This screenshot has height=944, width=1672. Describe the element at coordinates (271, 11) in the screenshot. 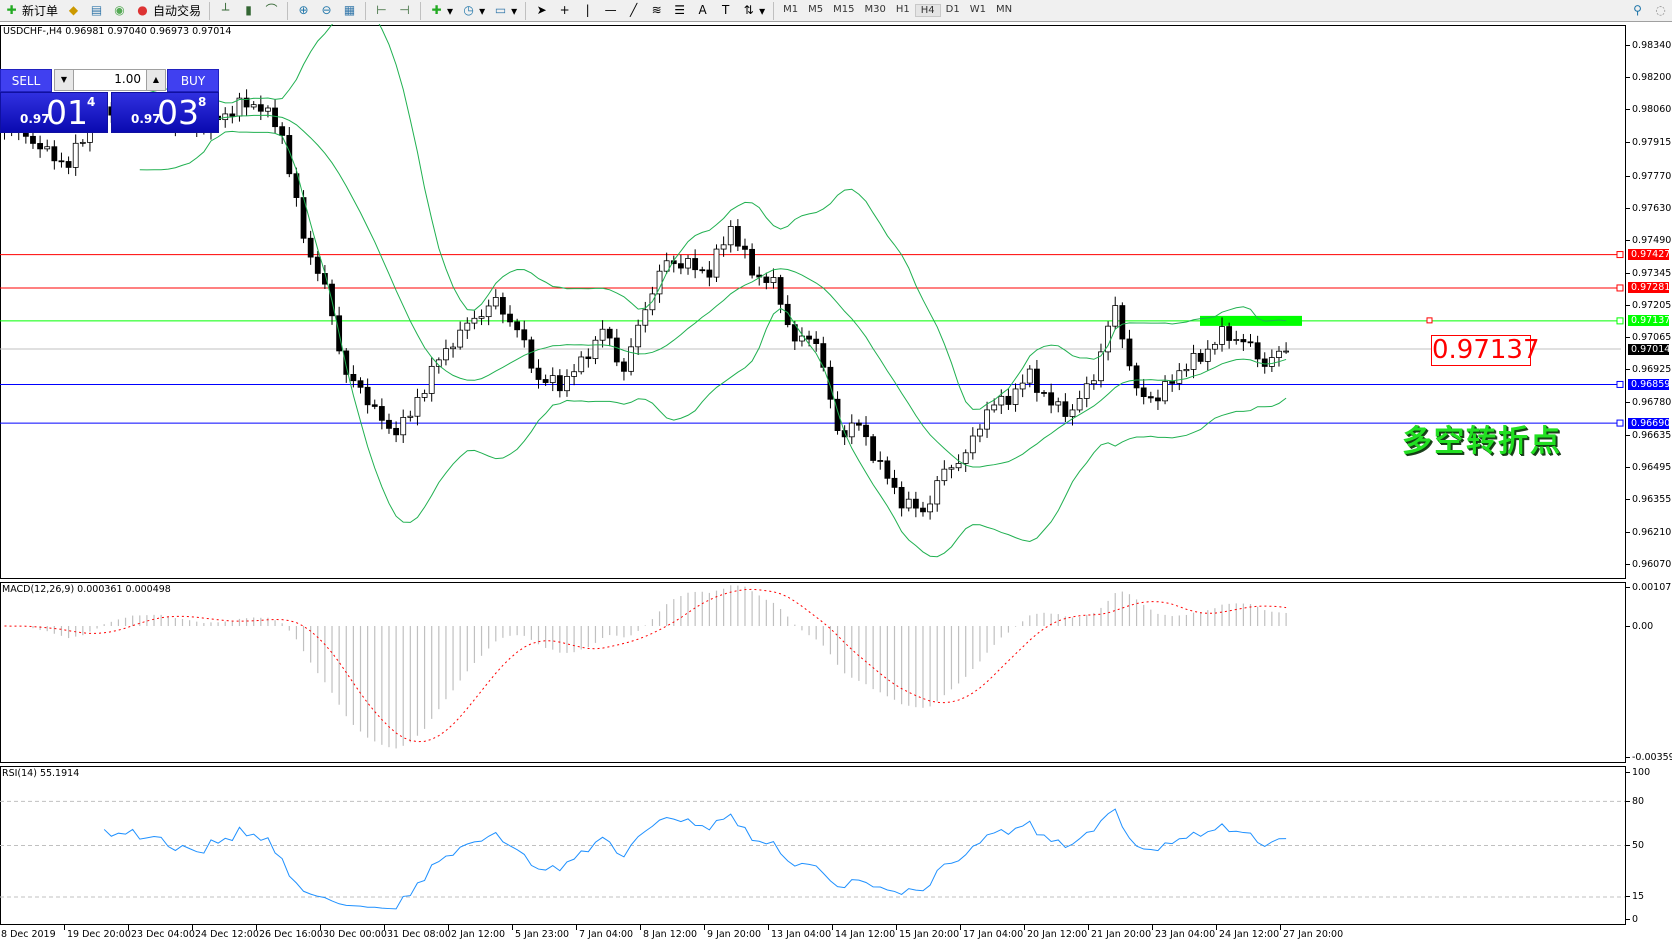

I see `line-chart-button: ⌒` at that location.